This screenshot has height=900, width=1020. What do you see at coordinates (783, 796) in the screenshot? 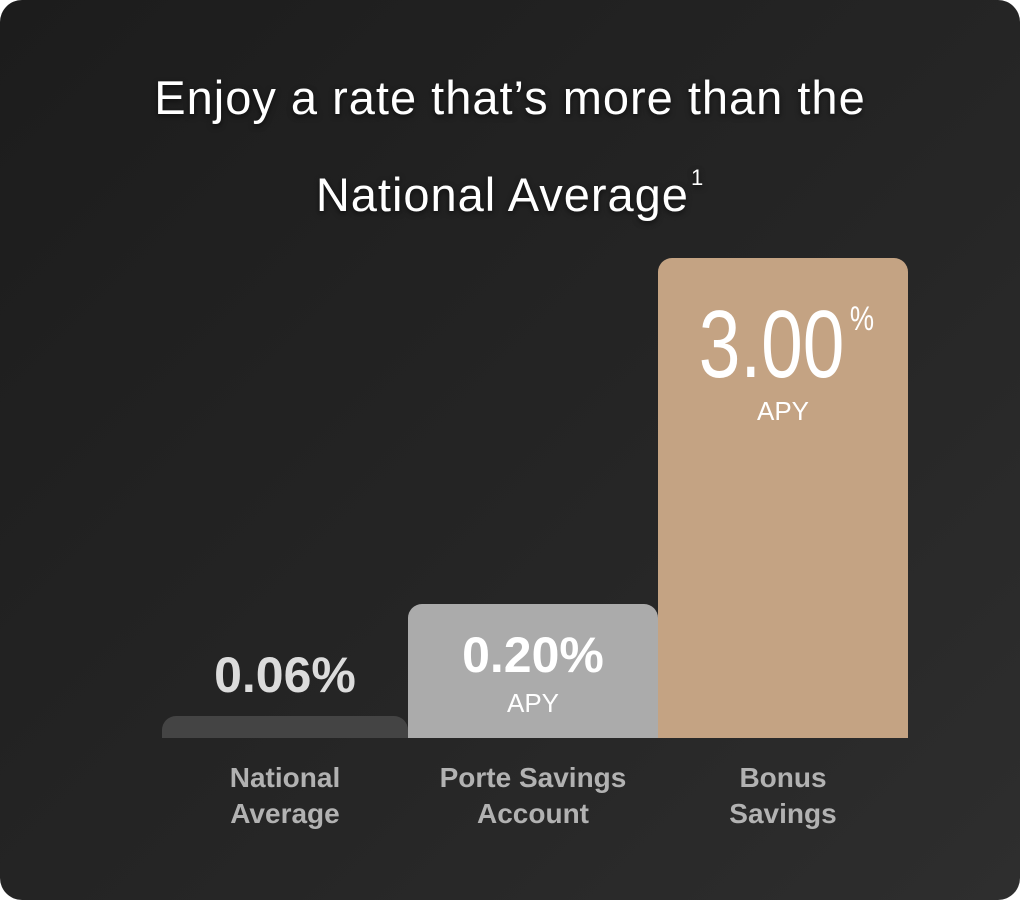
I see `bar-label: Bonus Savings` at bounding box center [783, 796].